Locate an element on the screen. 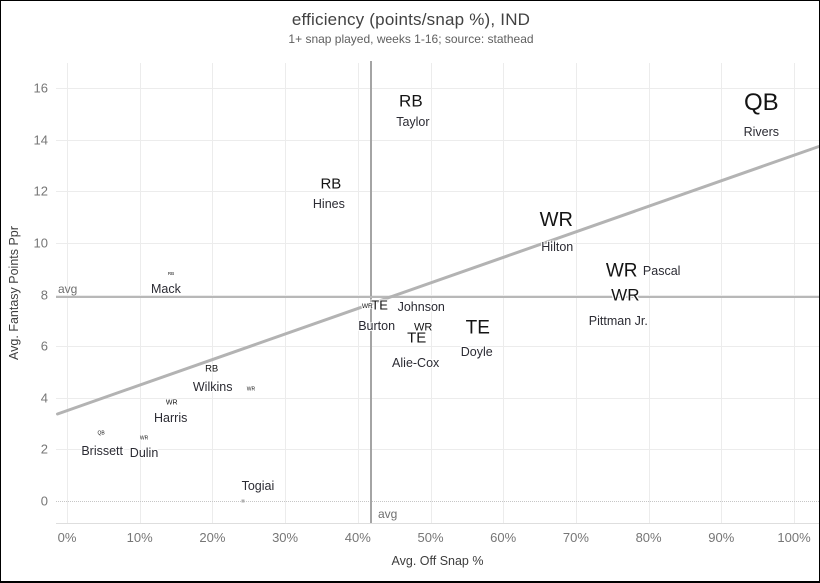 The image size is (820, 583). chart-point-label: Johnson is located at coordinates (421, 307).